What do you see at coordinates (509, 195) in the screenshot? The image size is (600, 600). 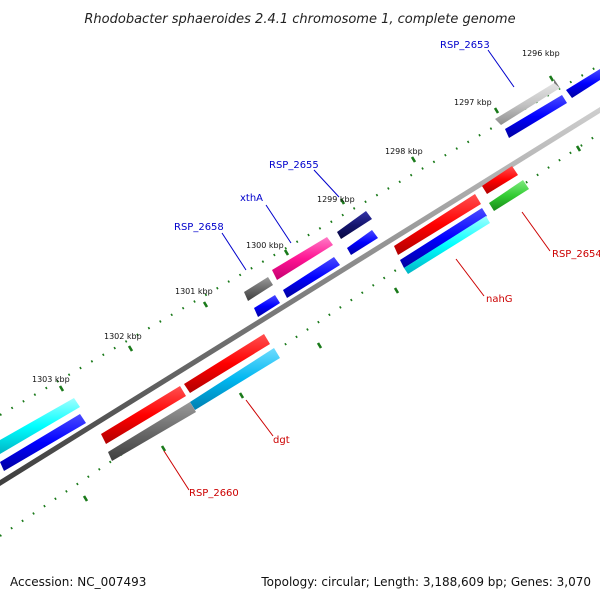 I see `gene-rsp2654` at bounding box center [509, 195].